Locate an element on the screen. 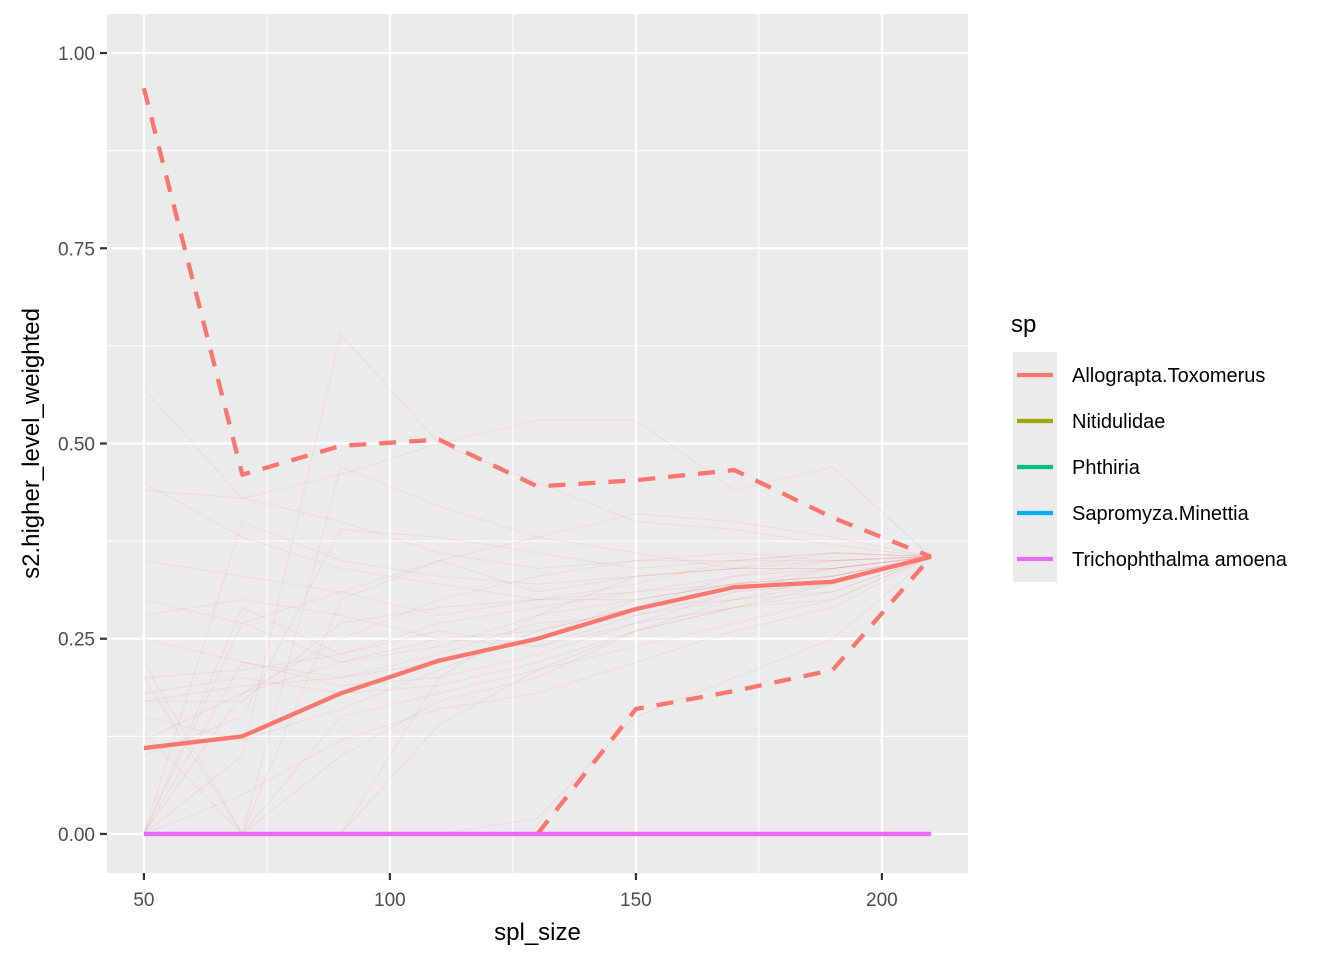 This screenshot has width=1344, height=960. legend-title: sp is located at coordinates (1023, 324).